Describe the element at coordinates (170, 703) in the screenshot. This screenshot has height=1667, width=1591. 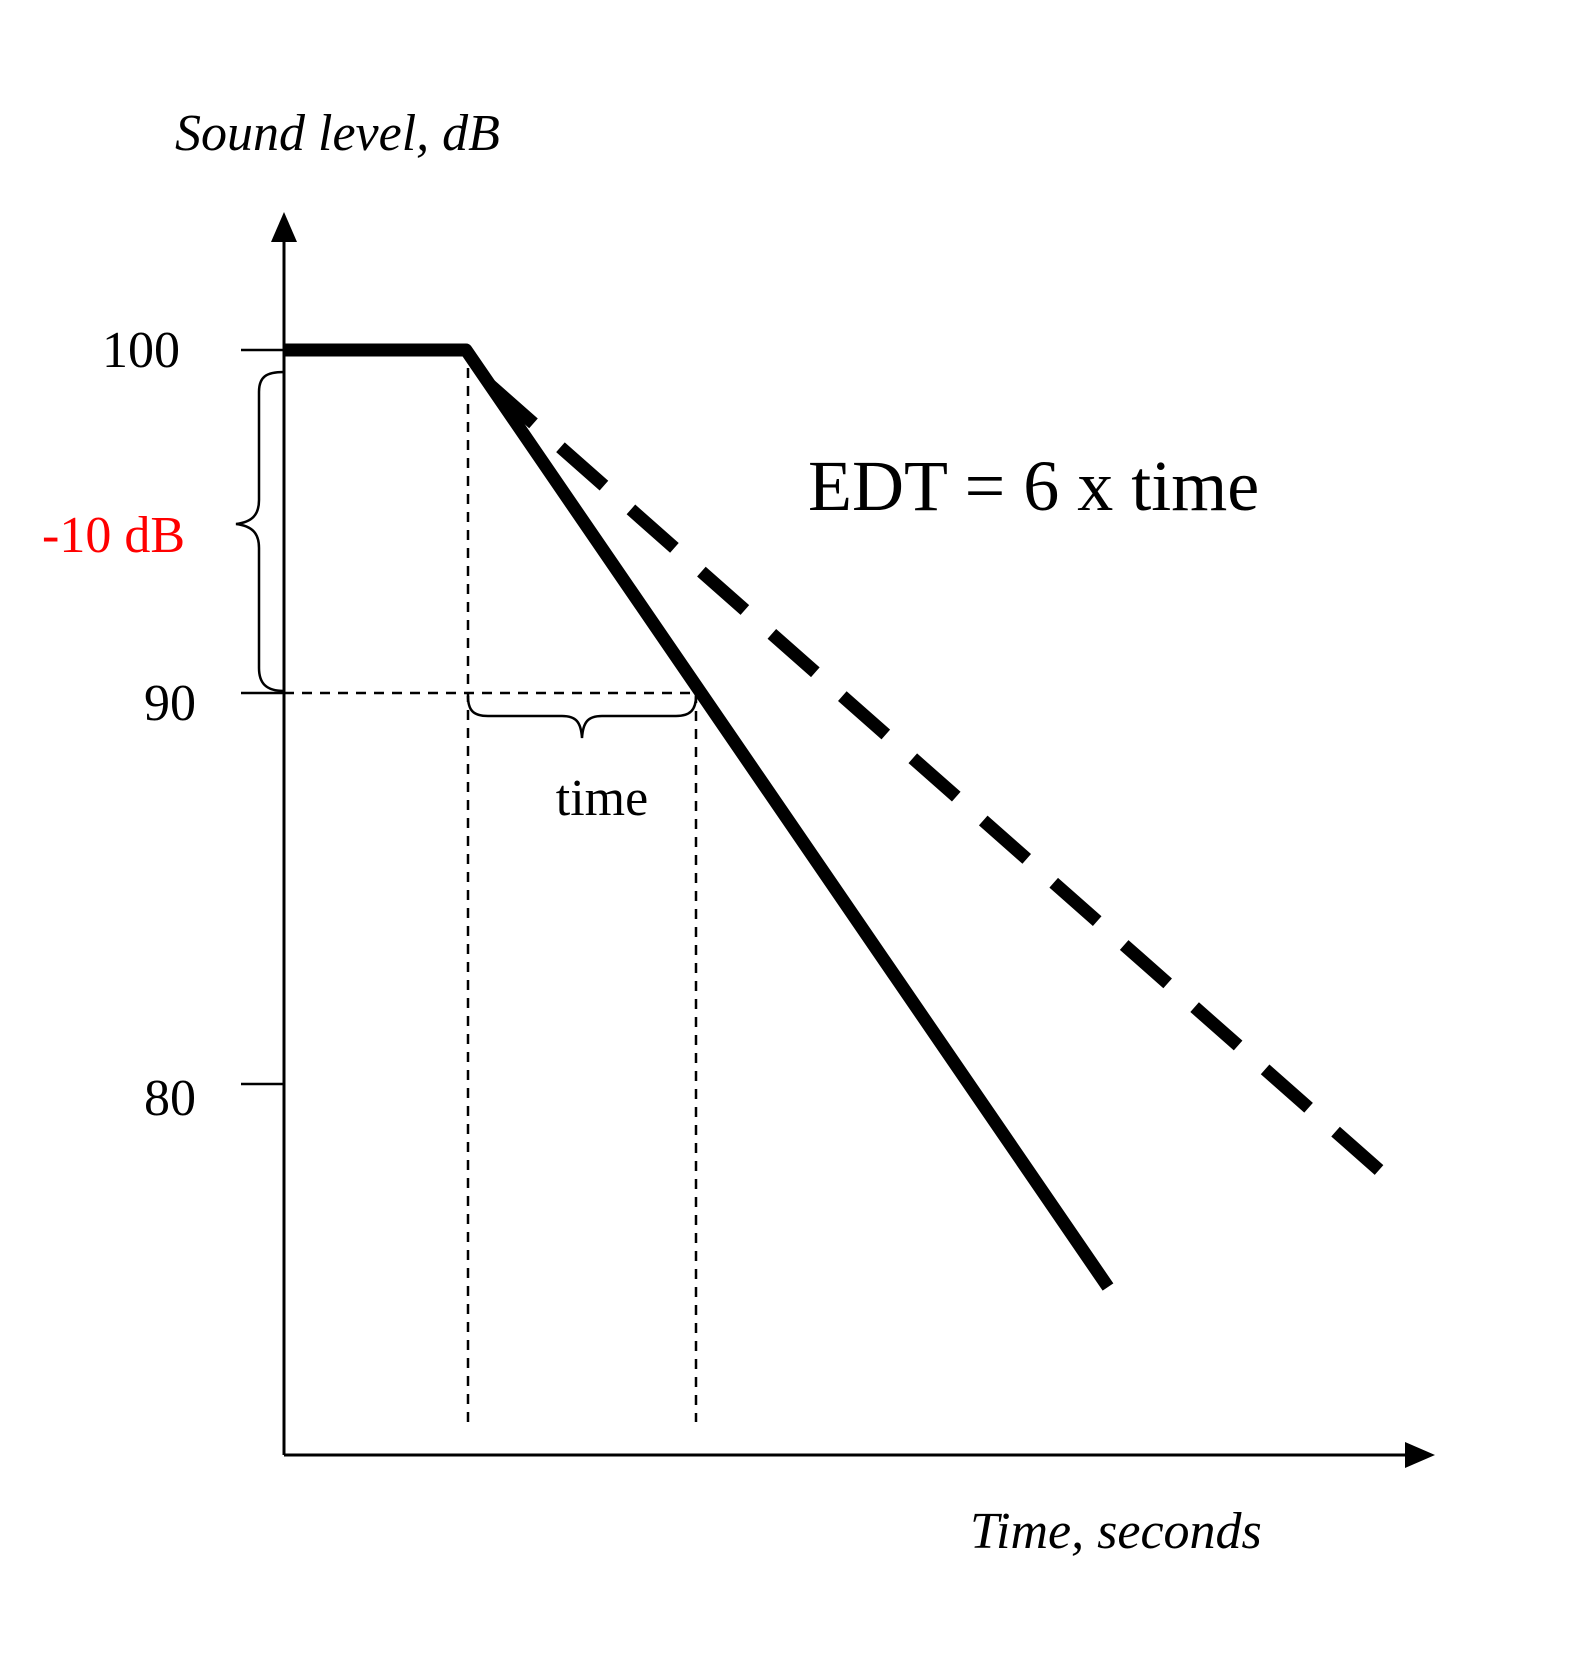
I see `y-tick-label-90: 90` at that location.